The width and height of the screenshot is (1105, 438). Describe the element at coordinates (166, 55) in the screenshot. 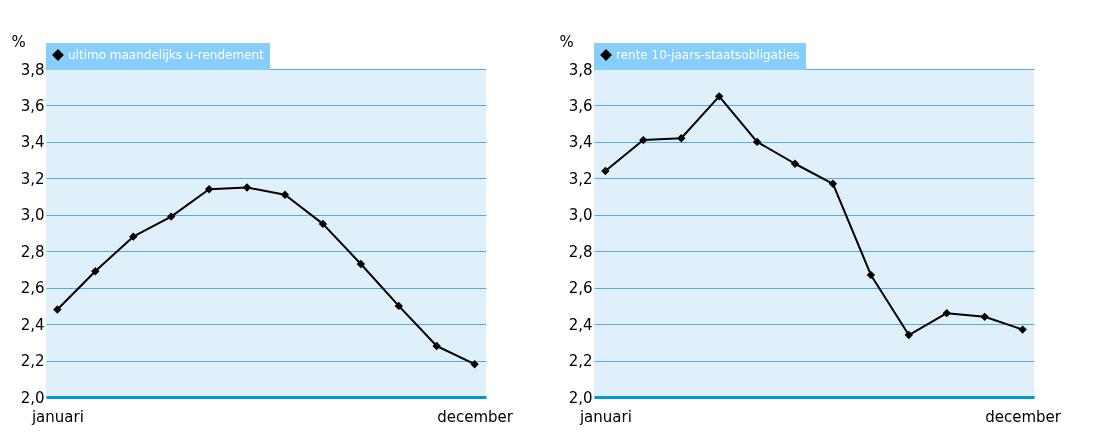

I see `legend-label: ultimo maandelijks u-rendement` at that location.